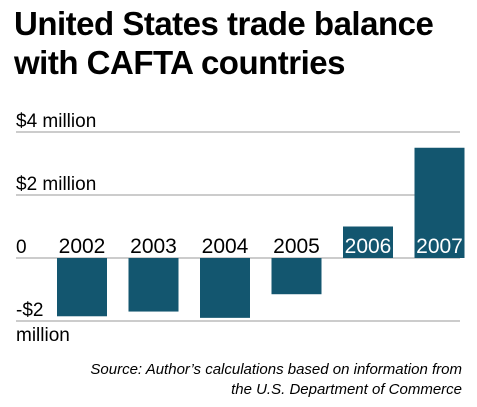  Describe the element at coordinates (180, 62) in the screenshot. I see `chart-title-line-2: with CAFTA countries` at that location.